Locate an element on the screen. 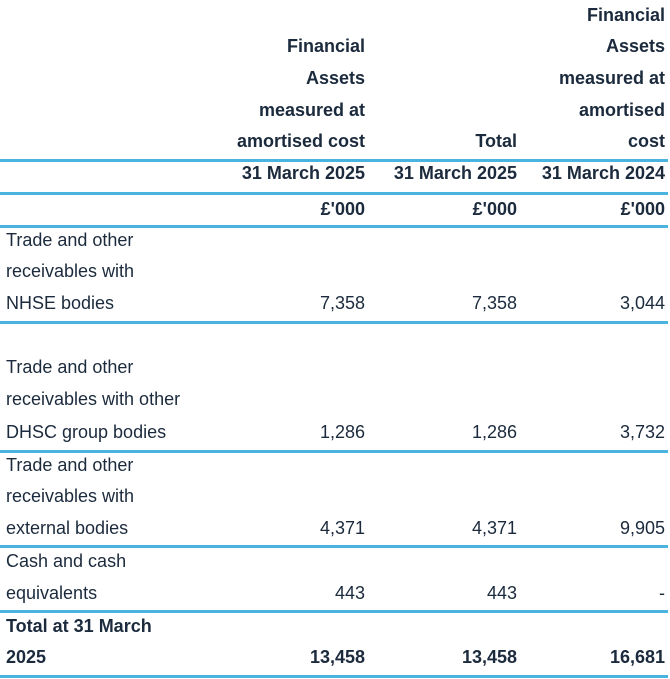 The height and width of the screenshot is (679, 670). header-col3-line: Financial is located at coordinates (625, 15).